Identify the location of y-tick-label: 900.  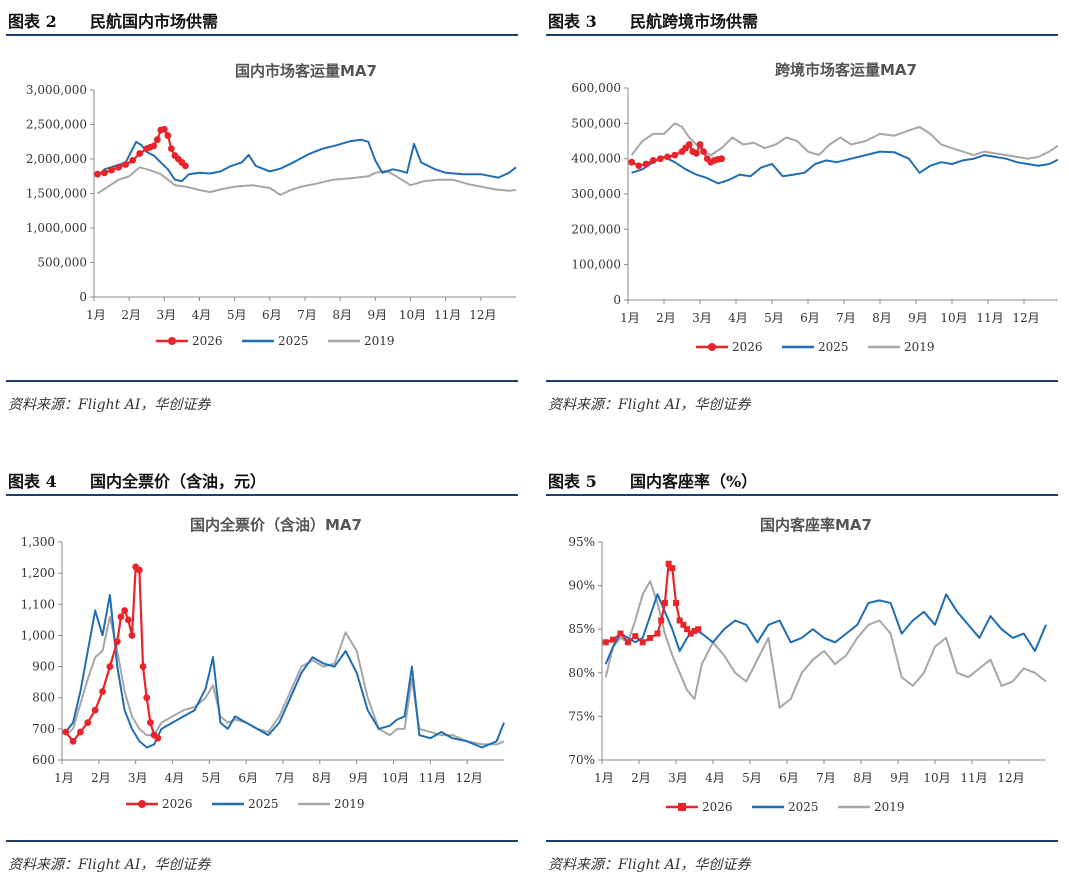
(43, 667).